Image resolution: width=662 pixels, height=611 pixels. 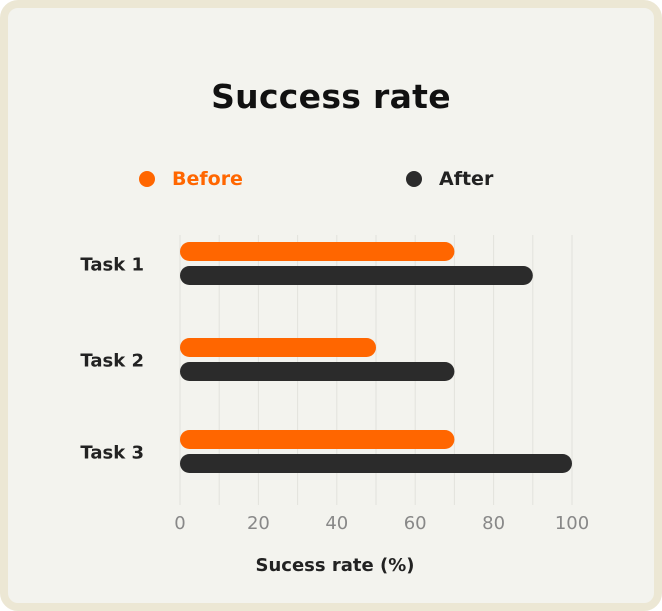 I want to click on category-label: Task 3, so click(x=112, y=453).